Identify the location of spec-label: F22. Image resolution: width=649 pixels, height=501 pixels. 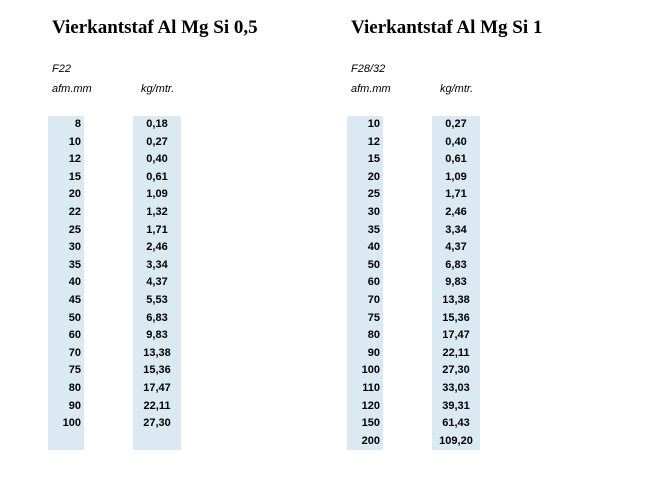
(61, 69).